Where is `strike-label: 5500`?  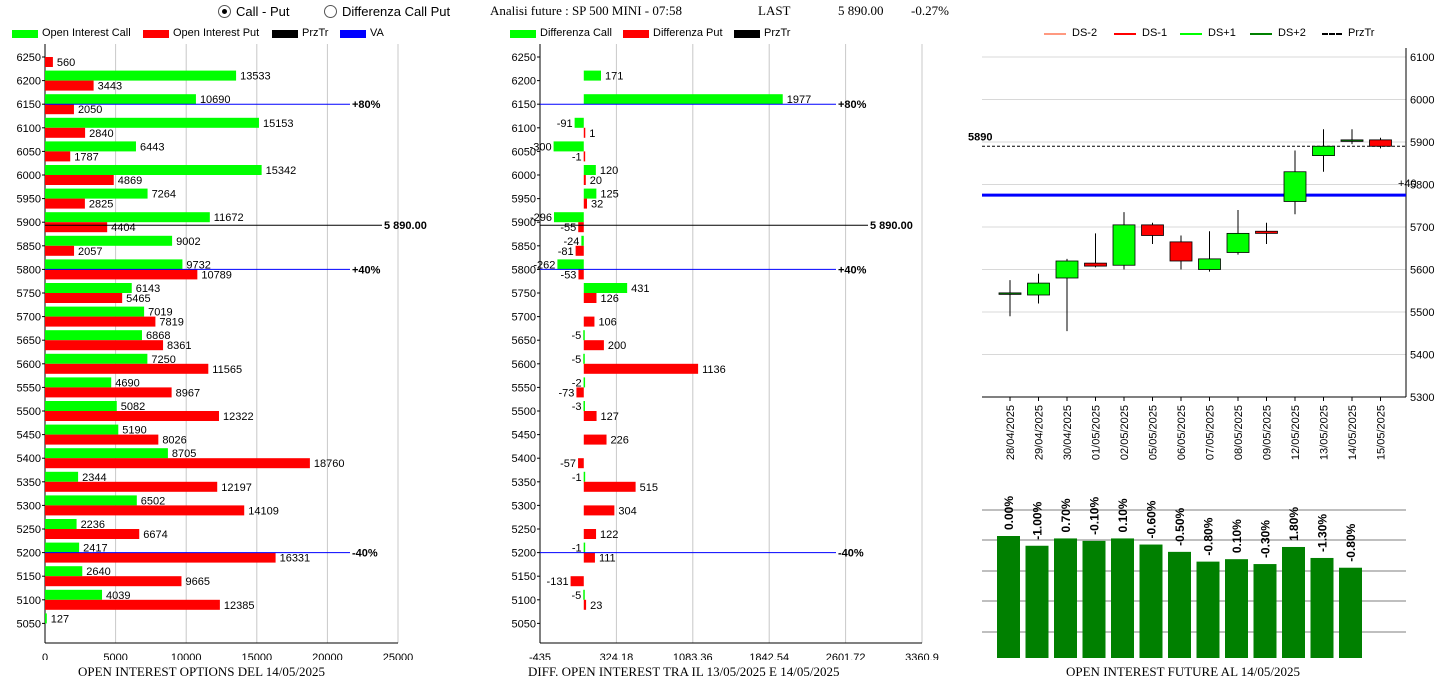 strike-label: 5500 is located at coordinates (29, 412).